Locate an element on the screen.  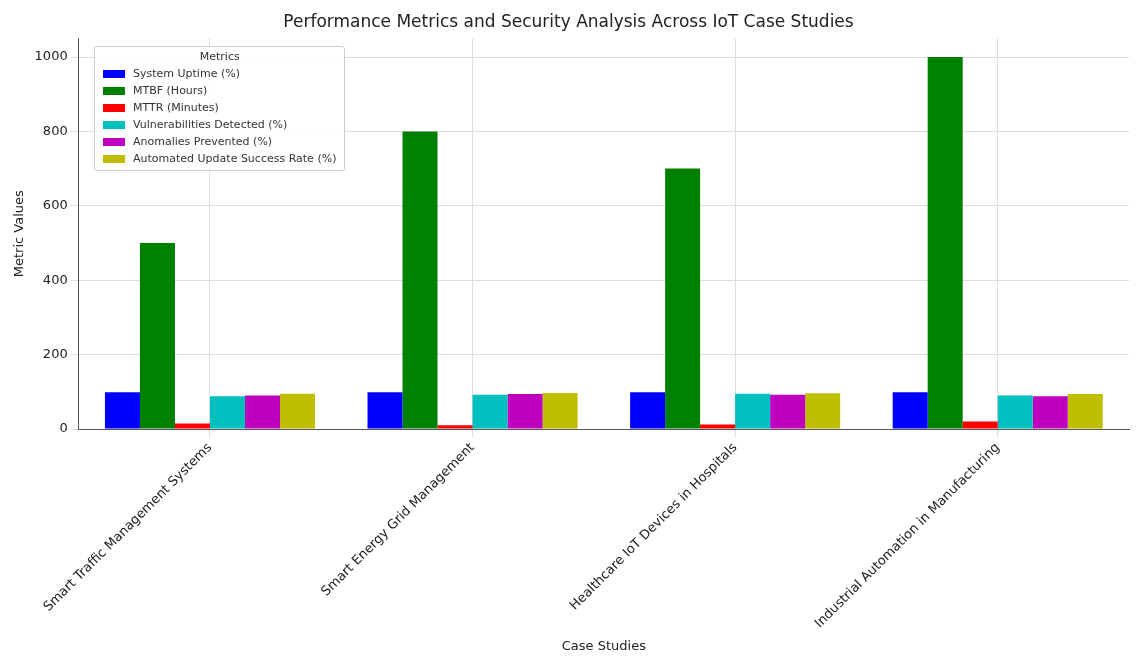
y-tick-label: 600 is located at coordinates (55, 205).